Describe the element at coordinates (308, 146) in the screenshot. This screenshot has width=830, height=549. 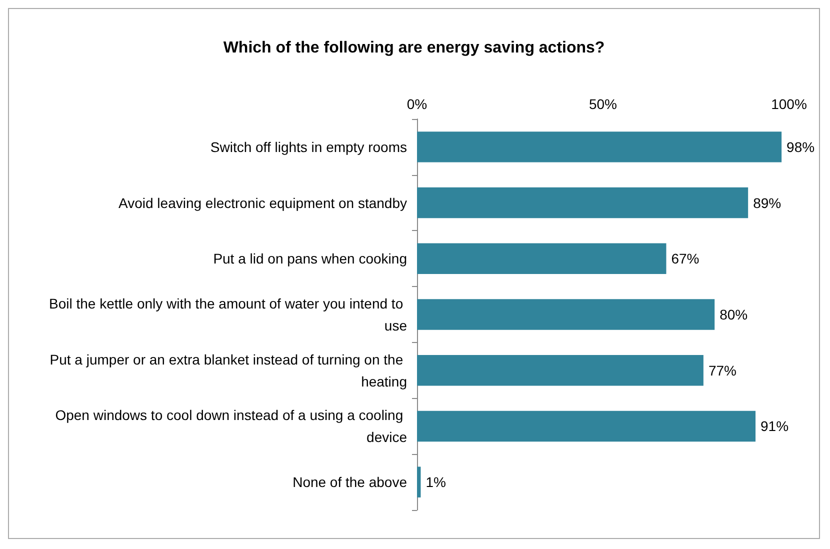
I see `y-tick-label: Switch off lights in empty rooms` at that location.